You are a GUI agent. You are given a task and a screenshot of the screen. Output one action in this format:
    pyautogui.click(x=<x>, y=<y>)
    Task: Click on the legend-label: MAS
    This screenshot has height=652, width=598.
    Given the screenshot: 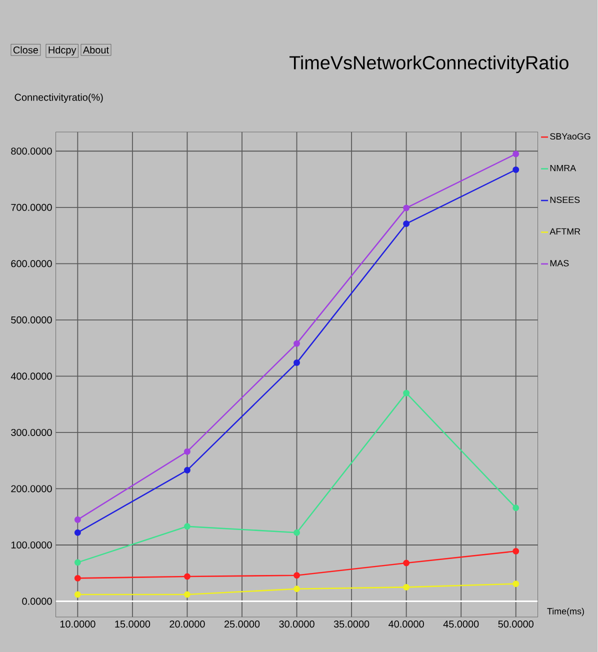 What is the action you would take?
    pyautogui.click(x=559, y=263)
    